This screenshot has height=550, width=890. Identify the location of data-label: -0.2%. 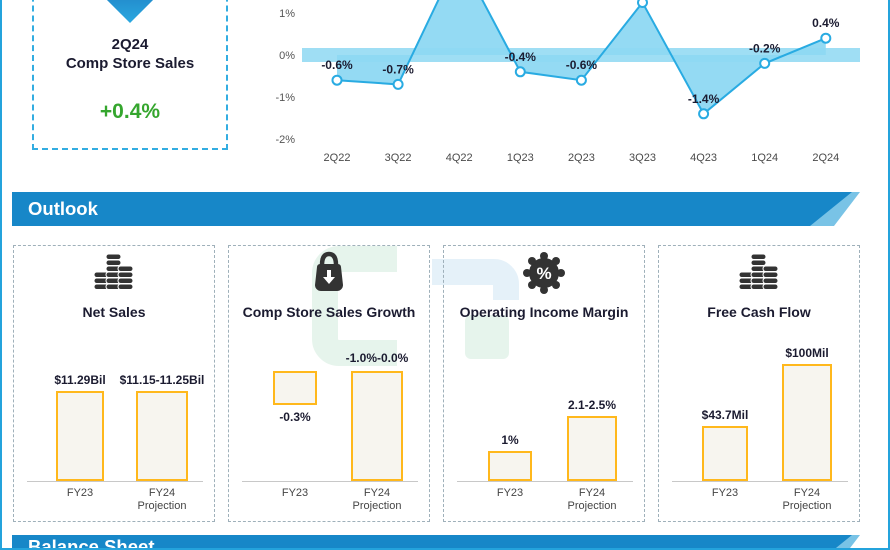
(765, 48).